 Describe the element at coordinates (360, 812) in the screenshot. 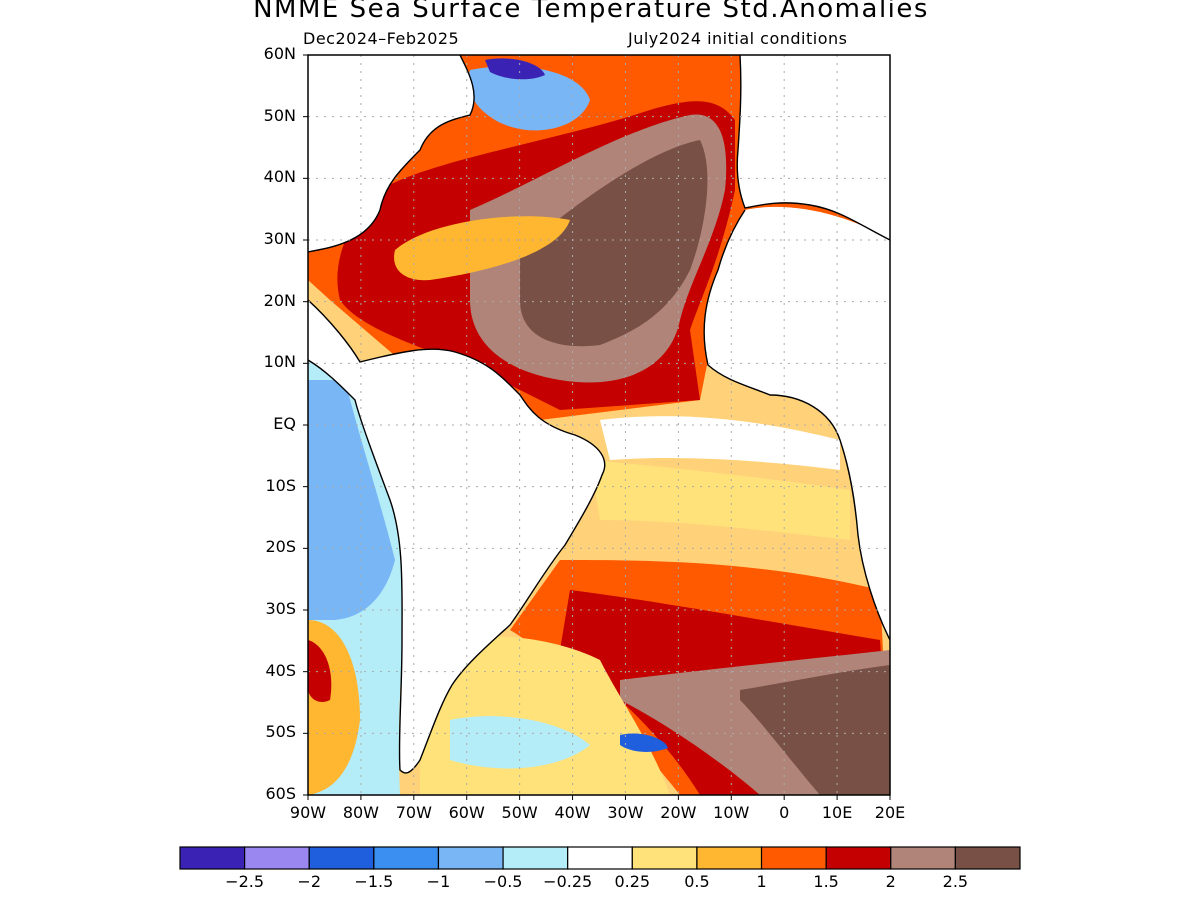

I see `lon-label: 80W` at that location.